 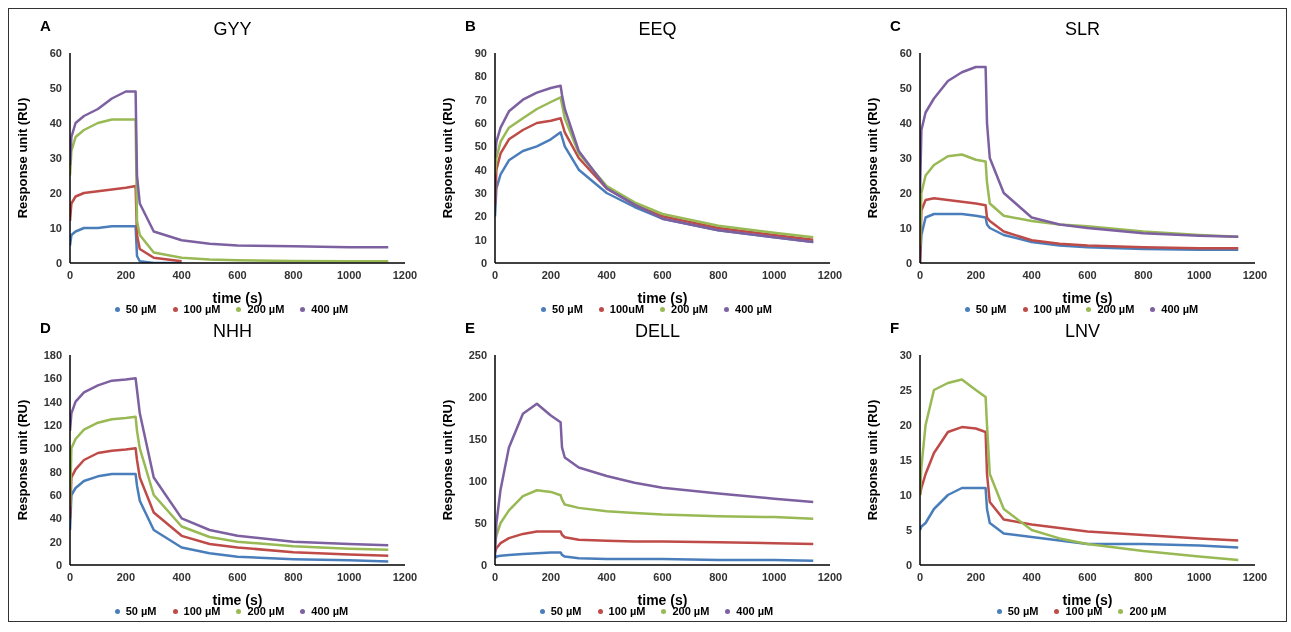 What do you see at coordinates (662, 298) in the screenshot?
I see `x-axis-title: time (s)` at bounding box center [662, 298].